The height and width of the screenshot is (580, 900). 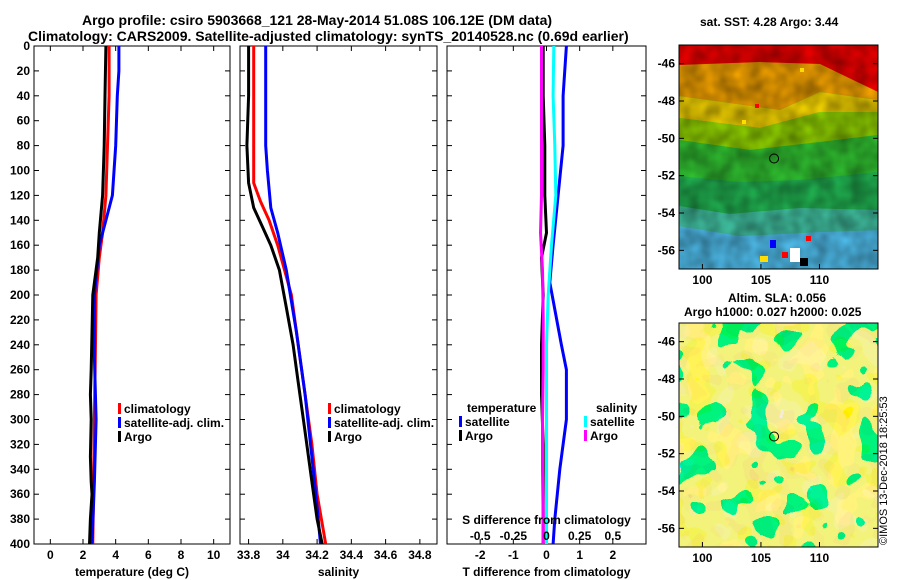 What do you see at coordinates (546, 520) in the screenshot?
I see `diff-top-xlabel: S difference from climatology` at bounding box center [546, 520].